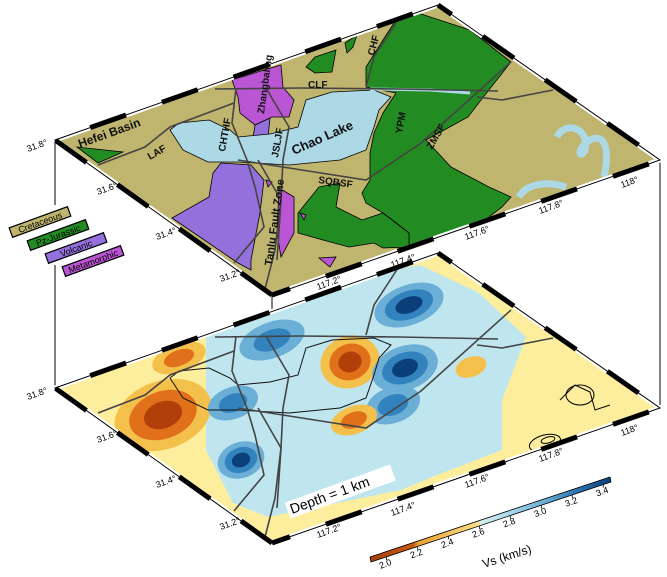 The image size is (667, 577). What do you see at coordinates (317, 85) in the screenshot?
I see `label-clf: CLF` at bounding box center [317, 85].